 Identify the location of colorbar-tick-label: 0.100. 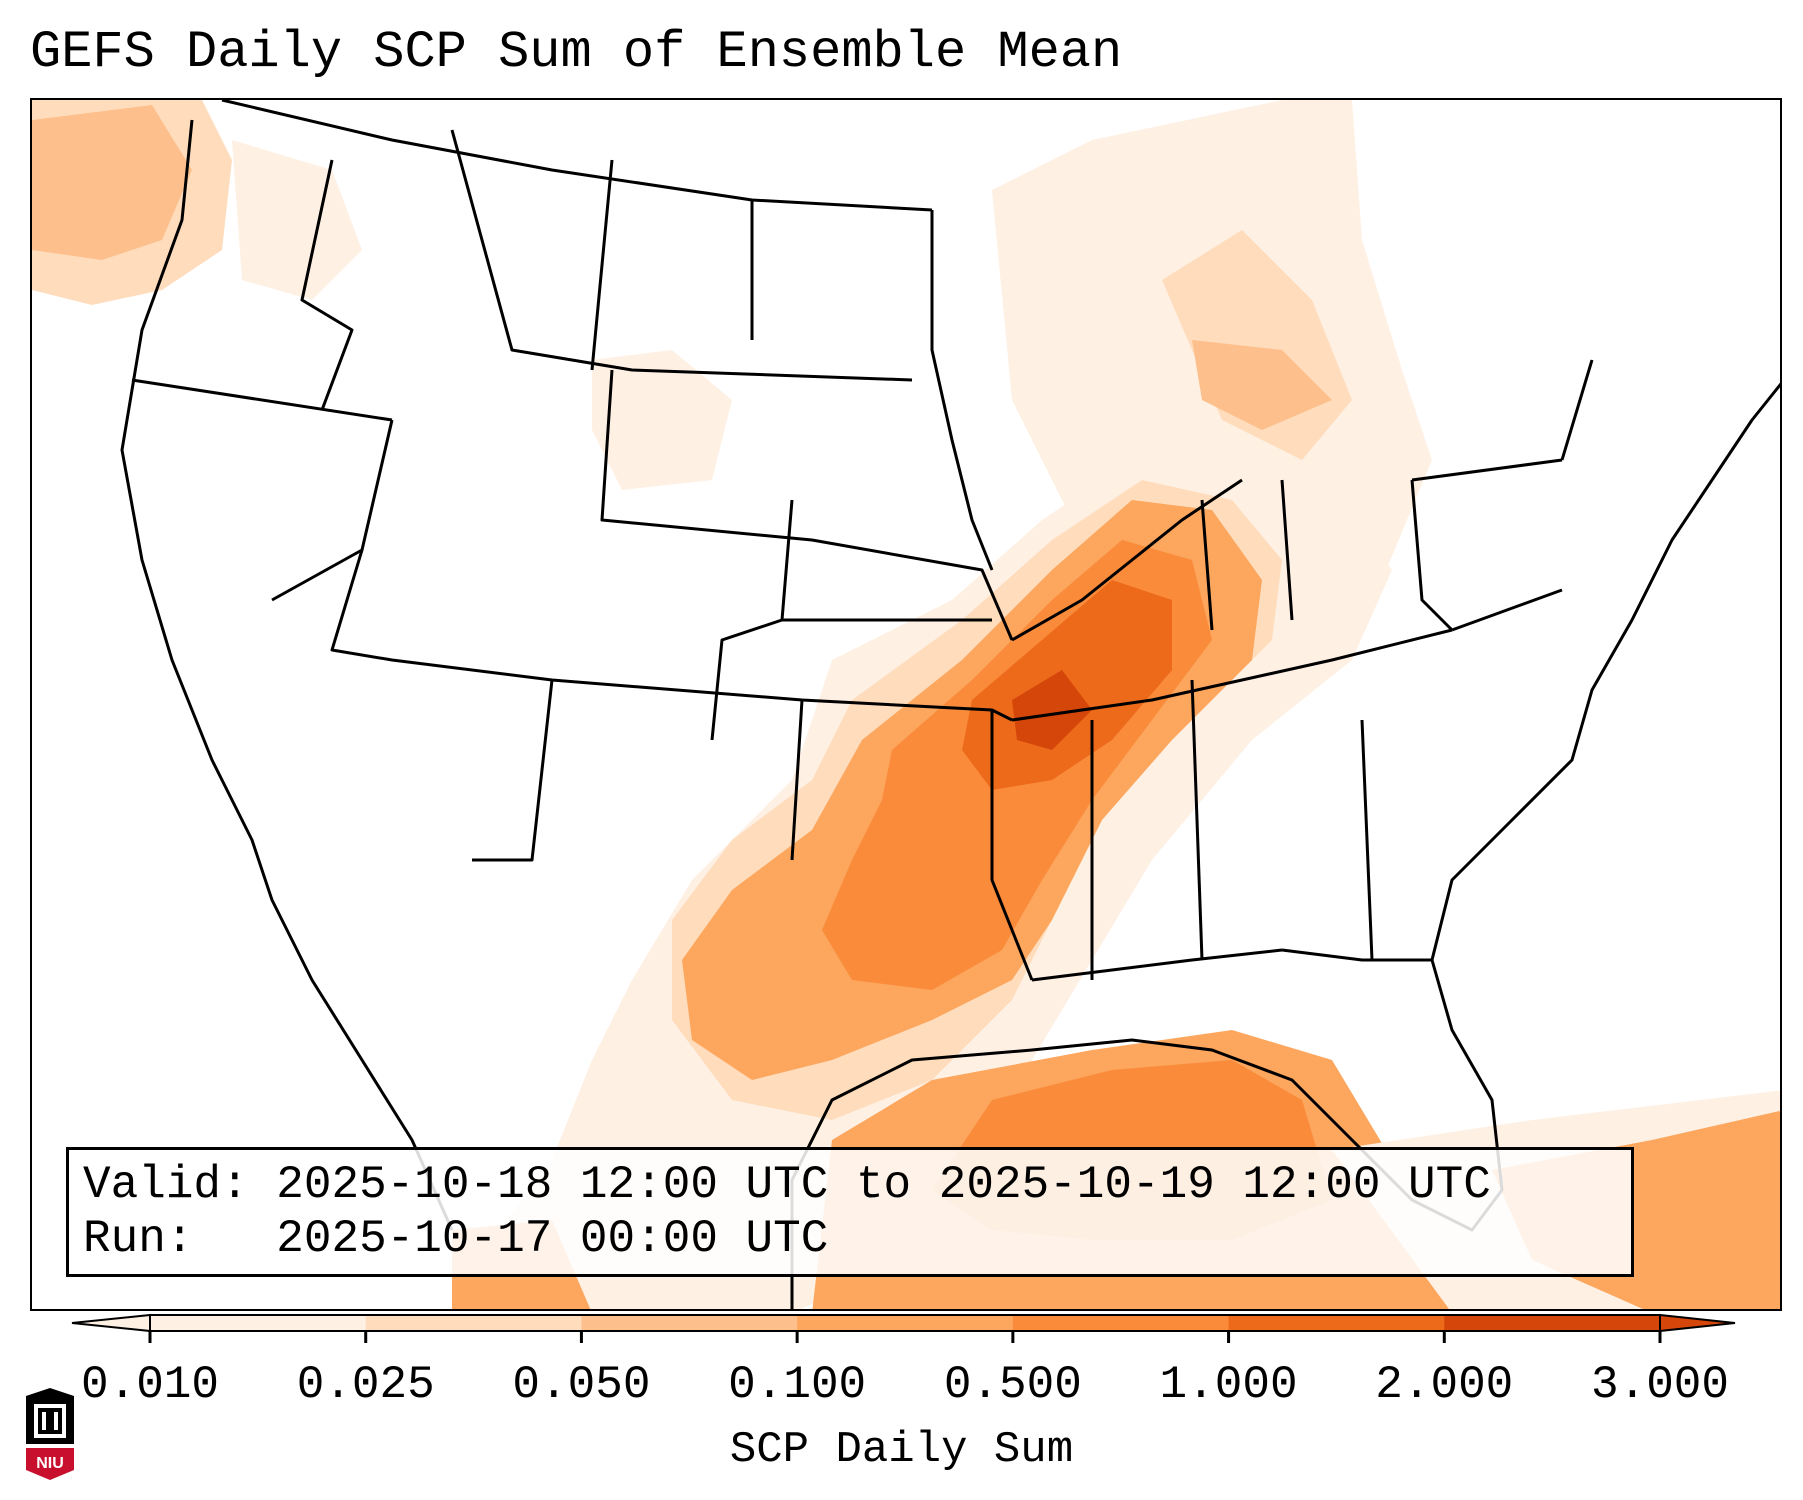
(797, 1385).